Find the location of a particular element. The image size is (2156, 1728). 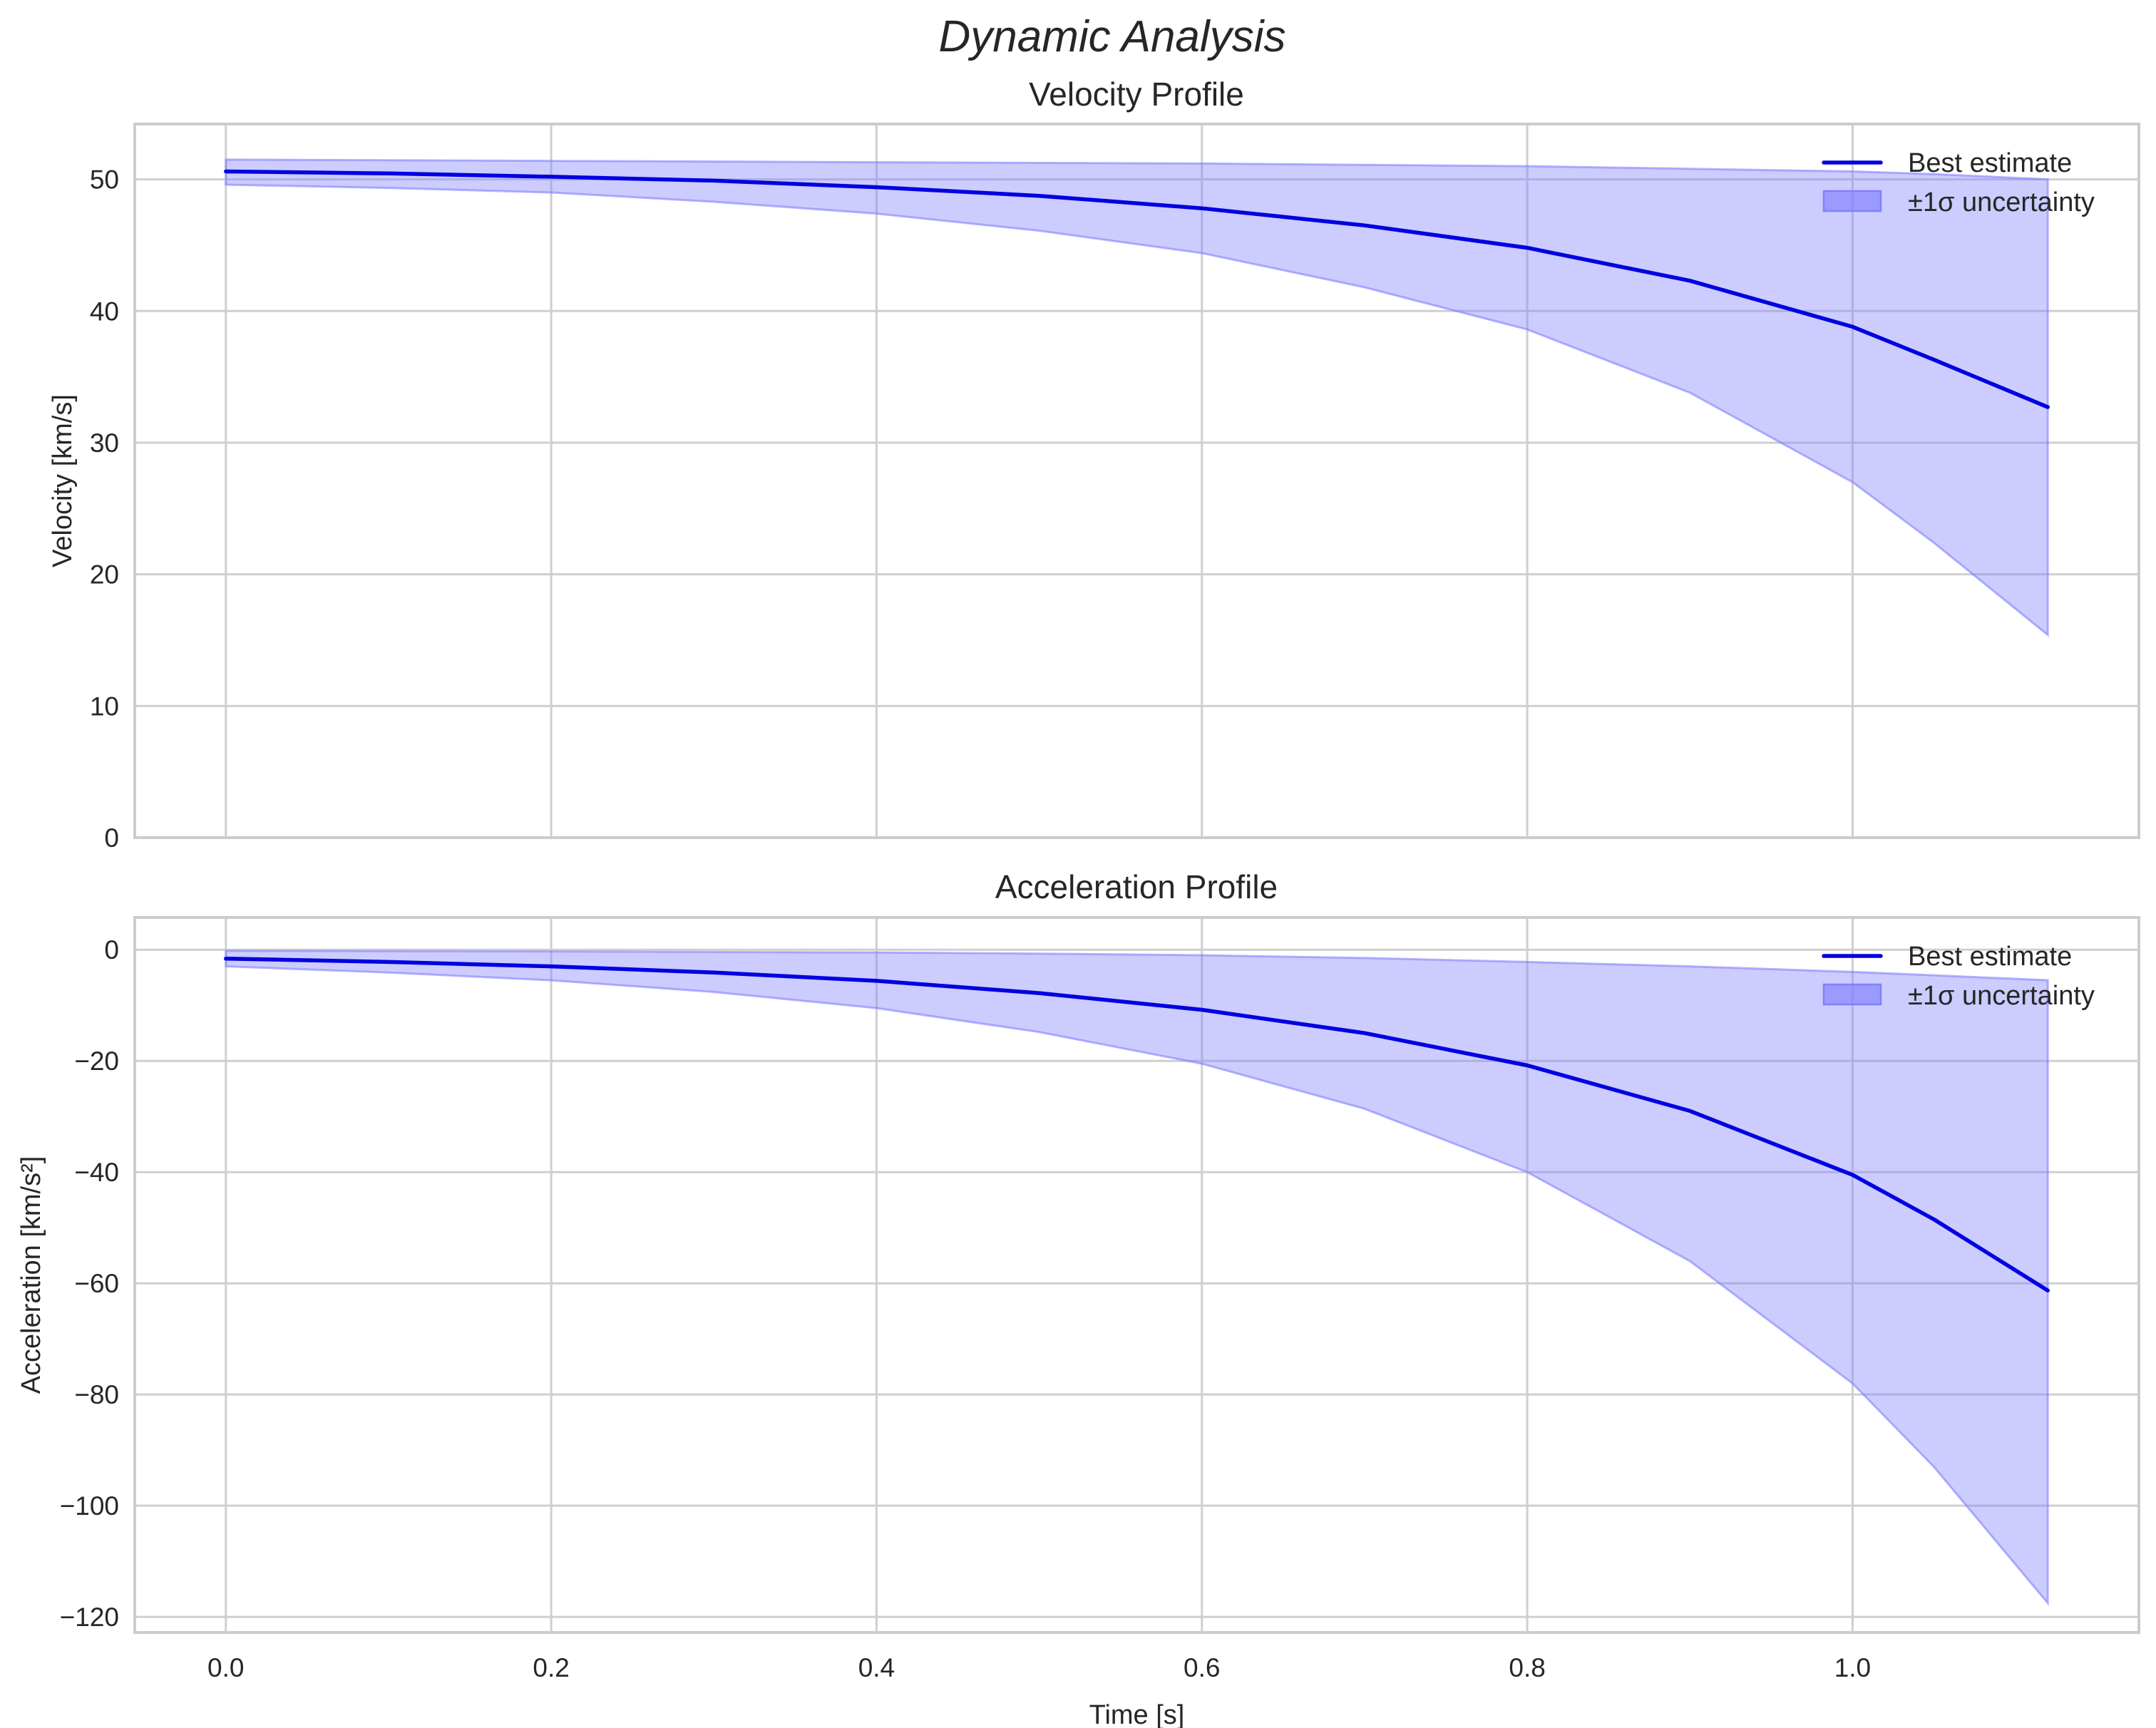

time-x-axis-label: Time [s] is located at coordinates (1137, 1714).